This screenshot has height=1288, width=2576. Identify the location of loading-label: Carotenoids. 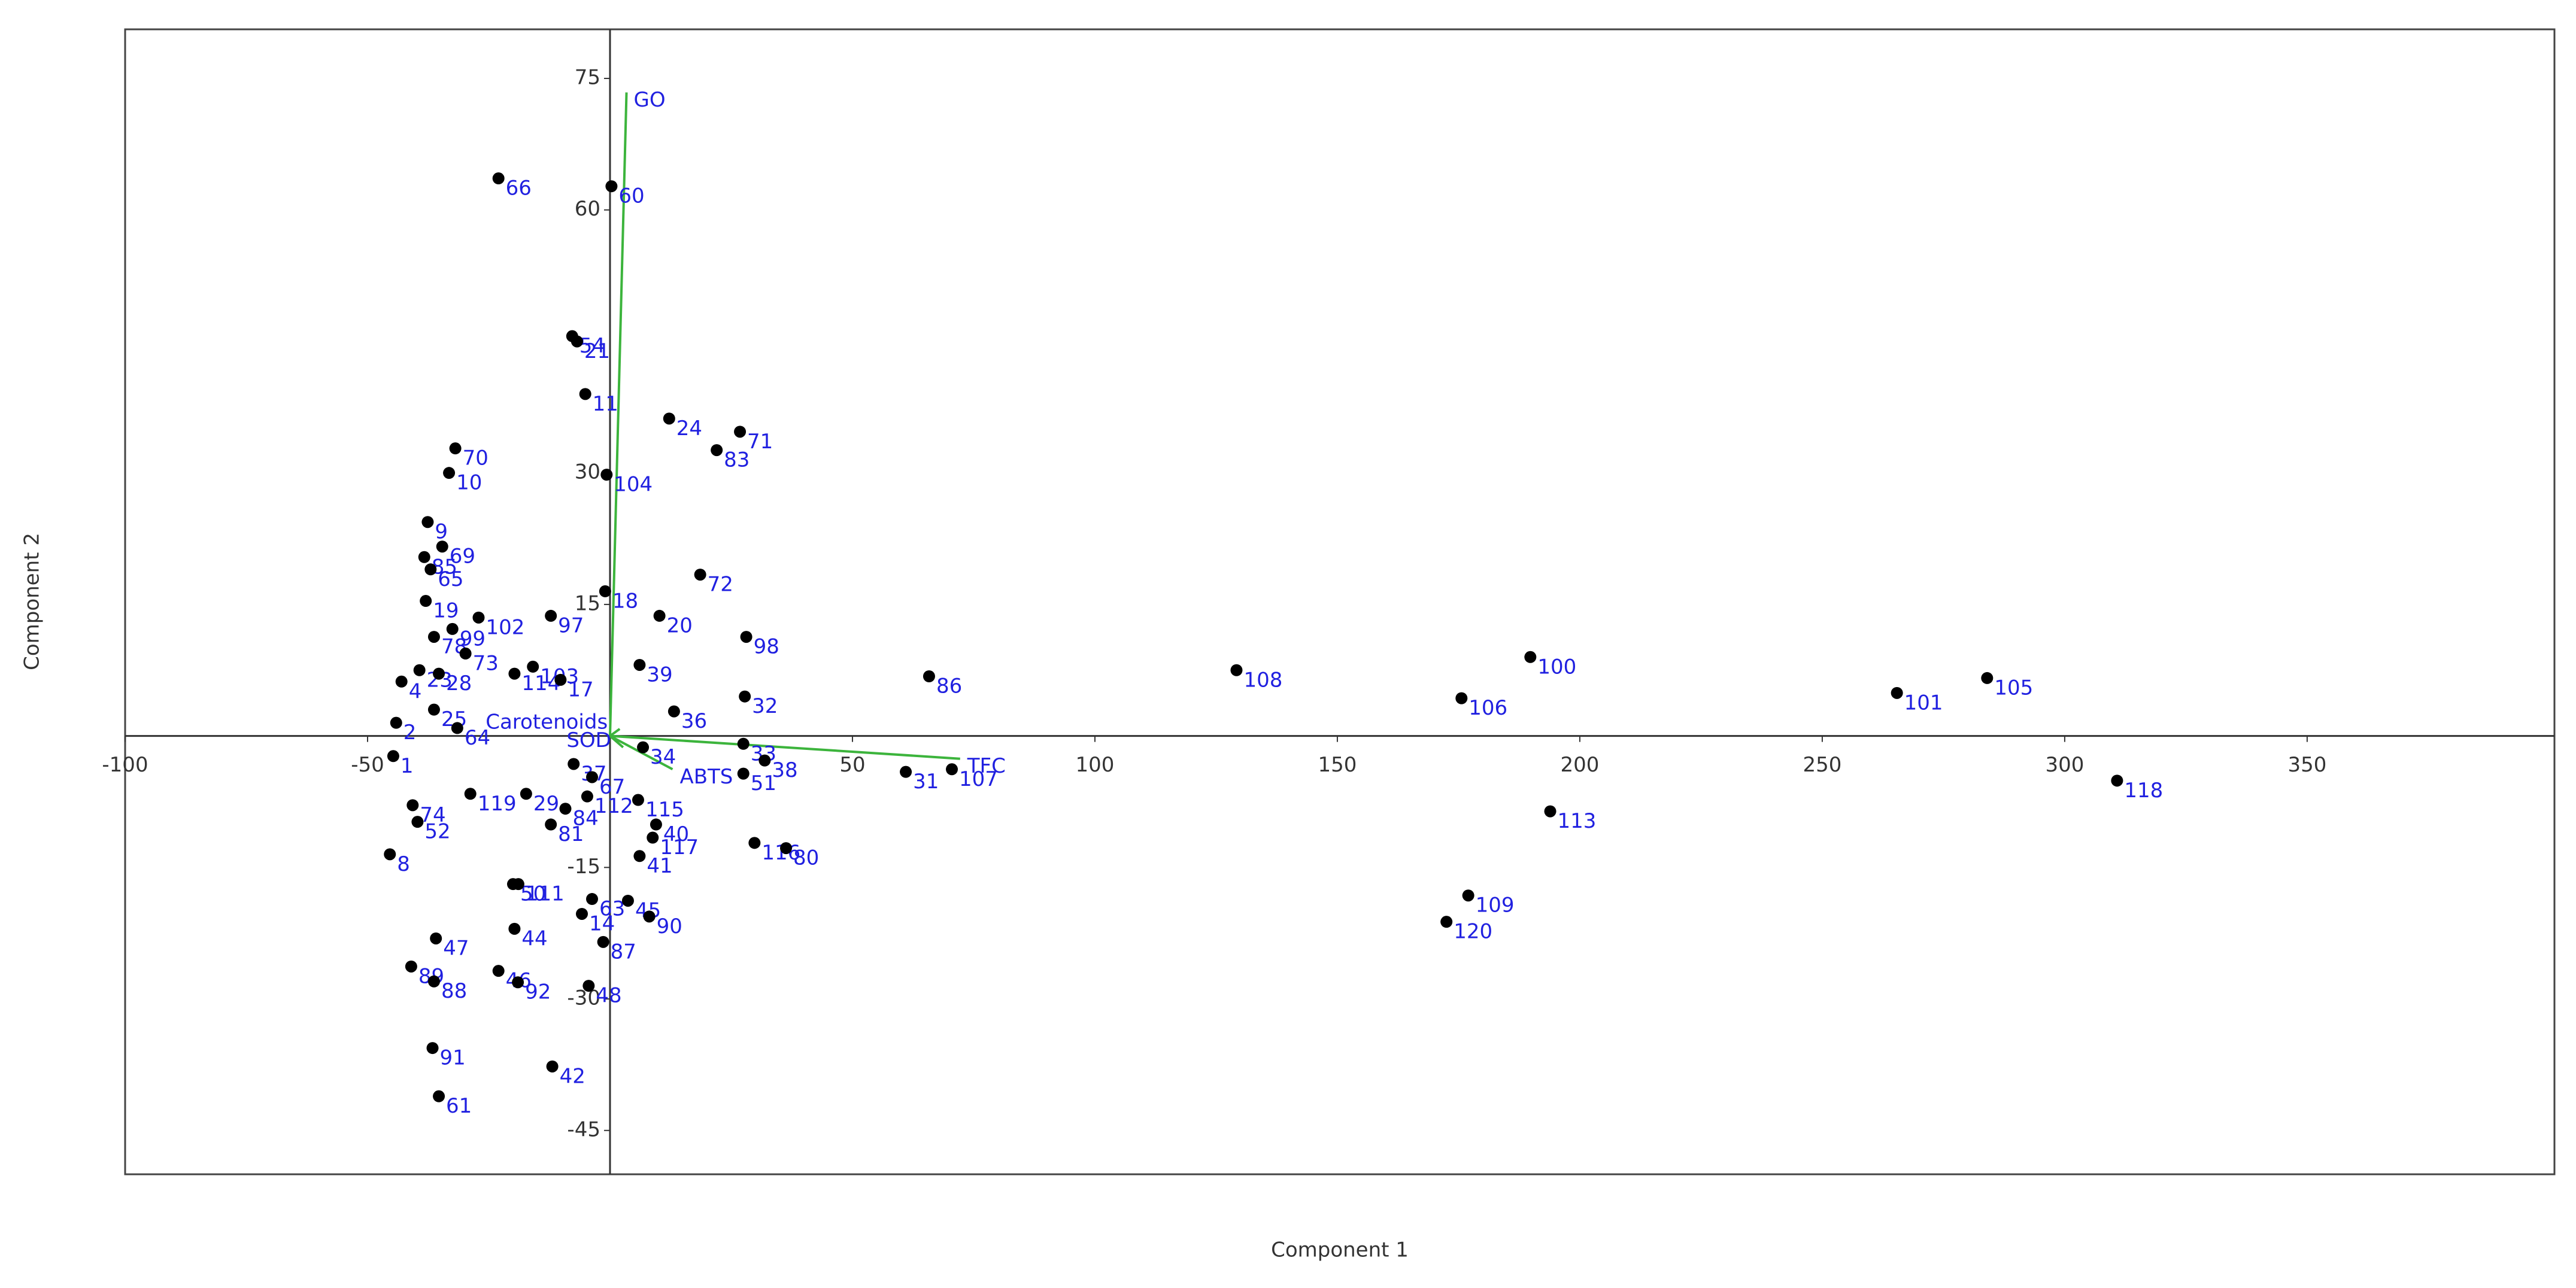
(547, 722).